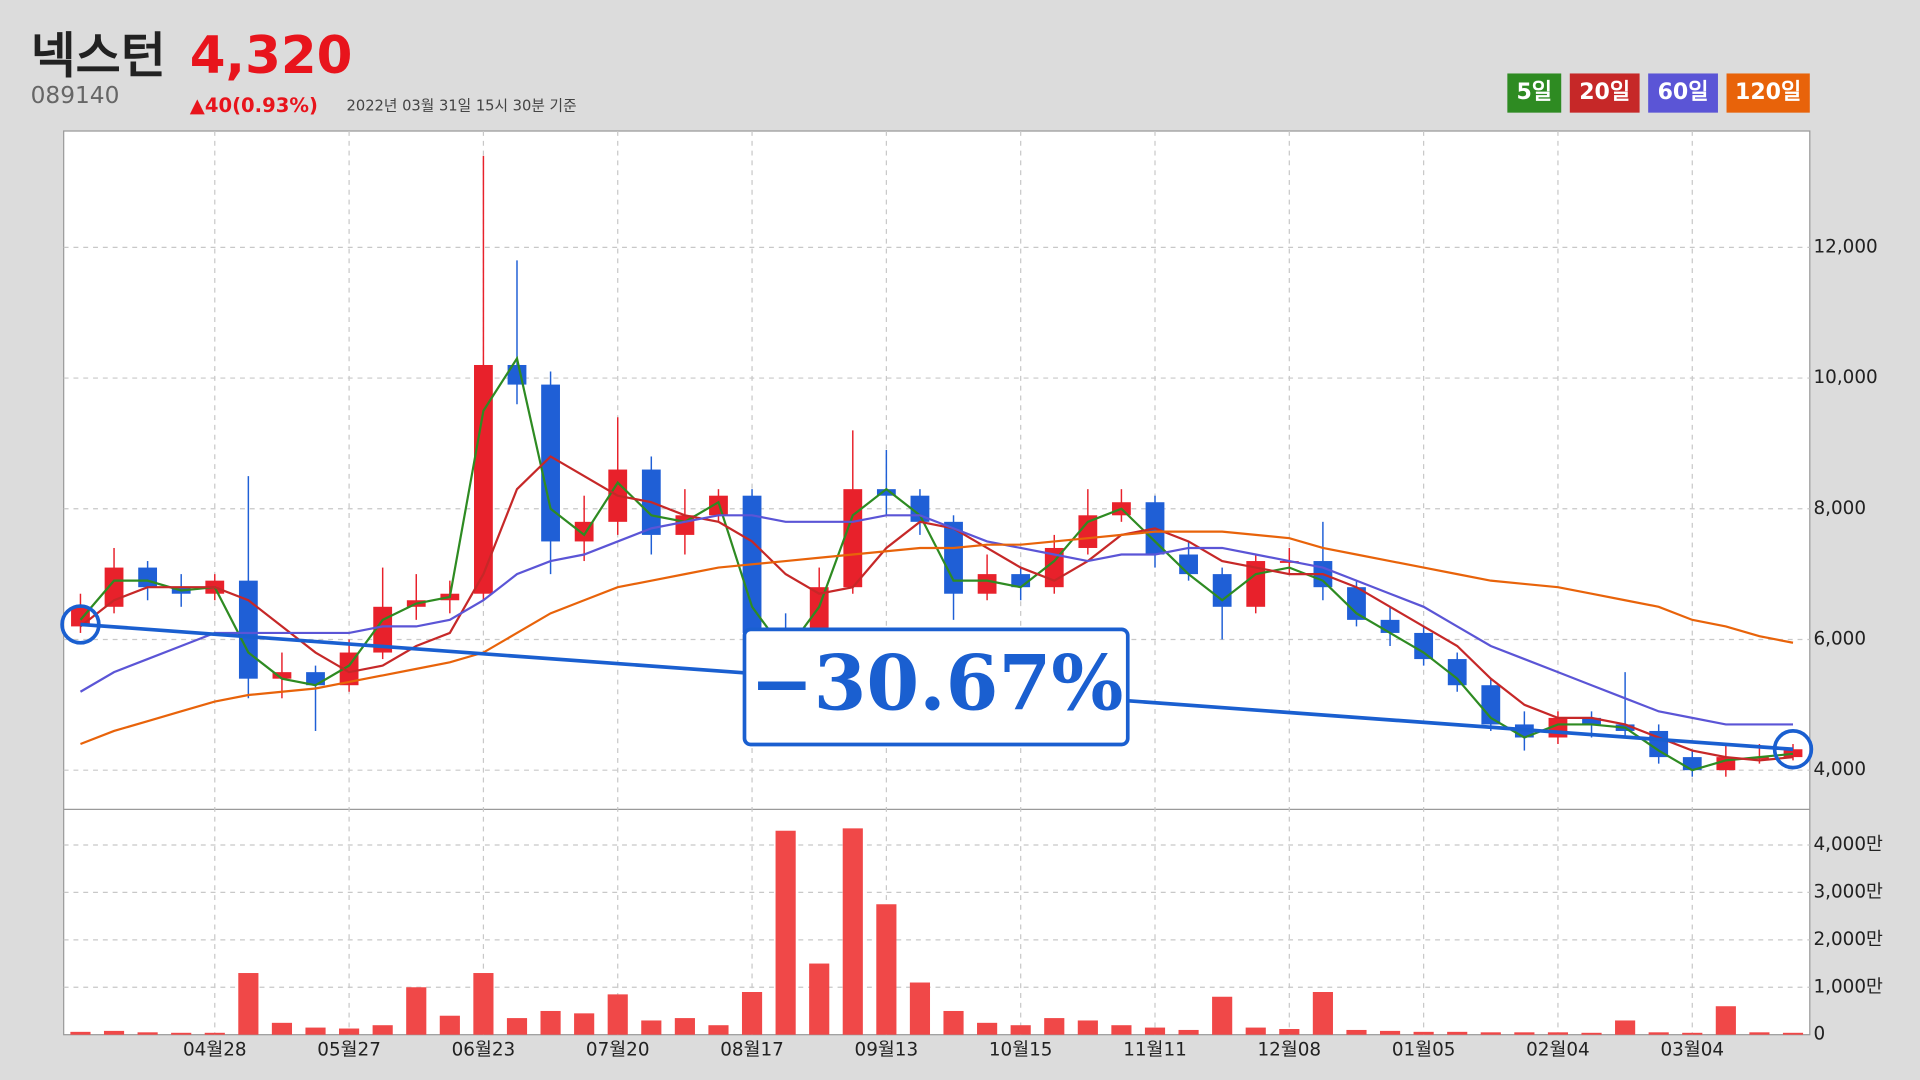  I want to click on trend-end, so click(1793, 749).